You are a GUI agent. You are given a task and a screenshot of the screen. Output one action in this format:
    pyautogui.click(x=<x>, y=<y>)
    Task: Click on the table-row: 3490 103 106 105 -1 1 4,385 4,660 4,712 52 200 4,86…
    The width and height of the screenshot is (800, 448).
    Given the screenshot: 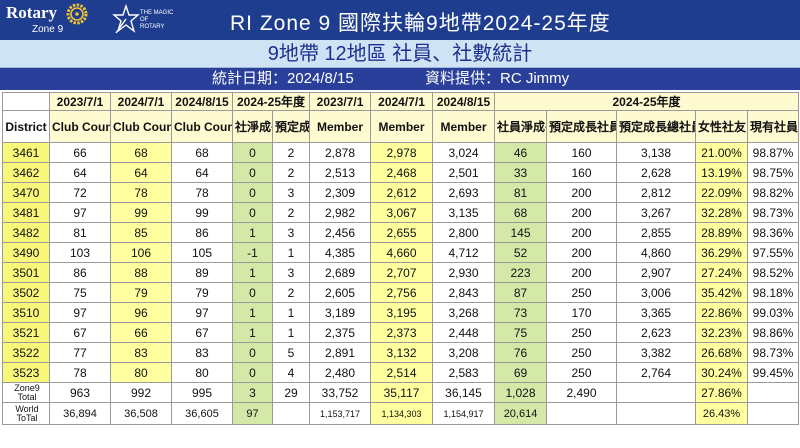 What is the action you would take?
    pyautogui.click(x=401, y=252)
    